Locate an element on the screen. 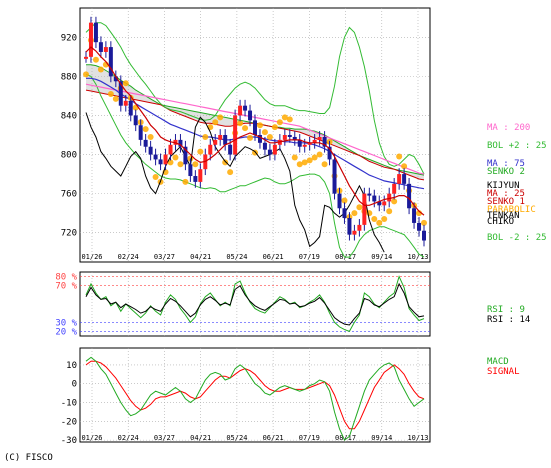  price-date-label-6: 07/19 is located at coordinates (309, 257).